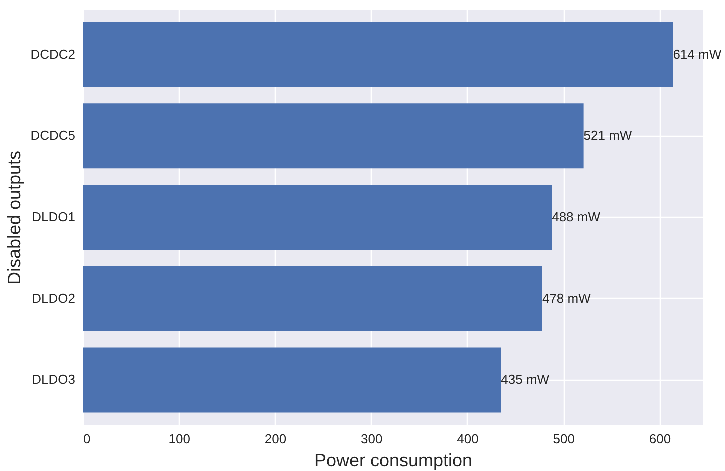 This screenshot has height=471, width=725. I want to click on x-tick-label: 0, so click(87, 439).